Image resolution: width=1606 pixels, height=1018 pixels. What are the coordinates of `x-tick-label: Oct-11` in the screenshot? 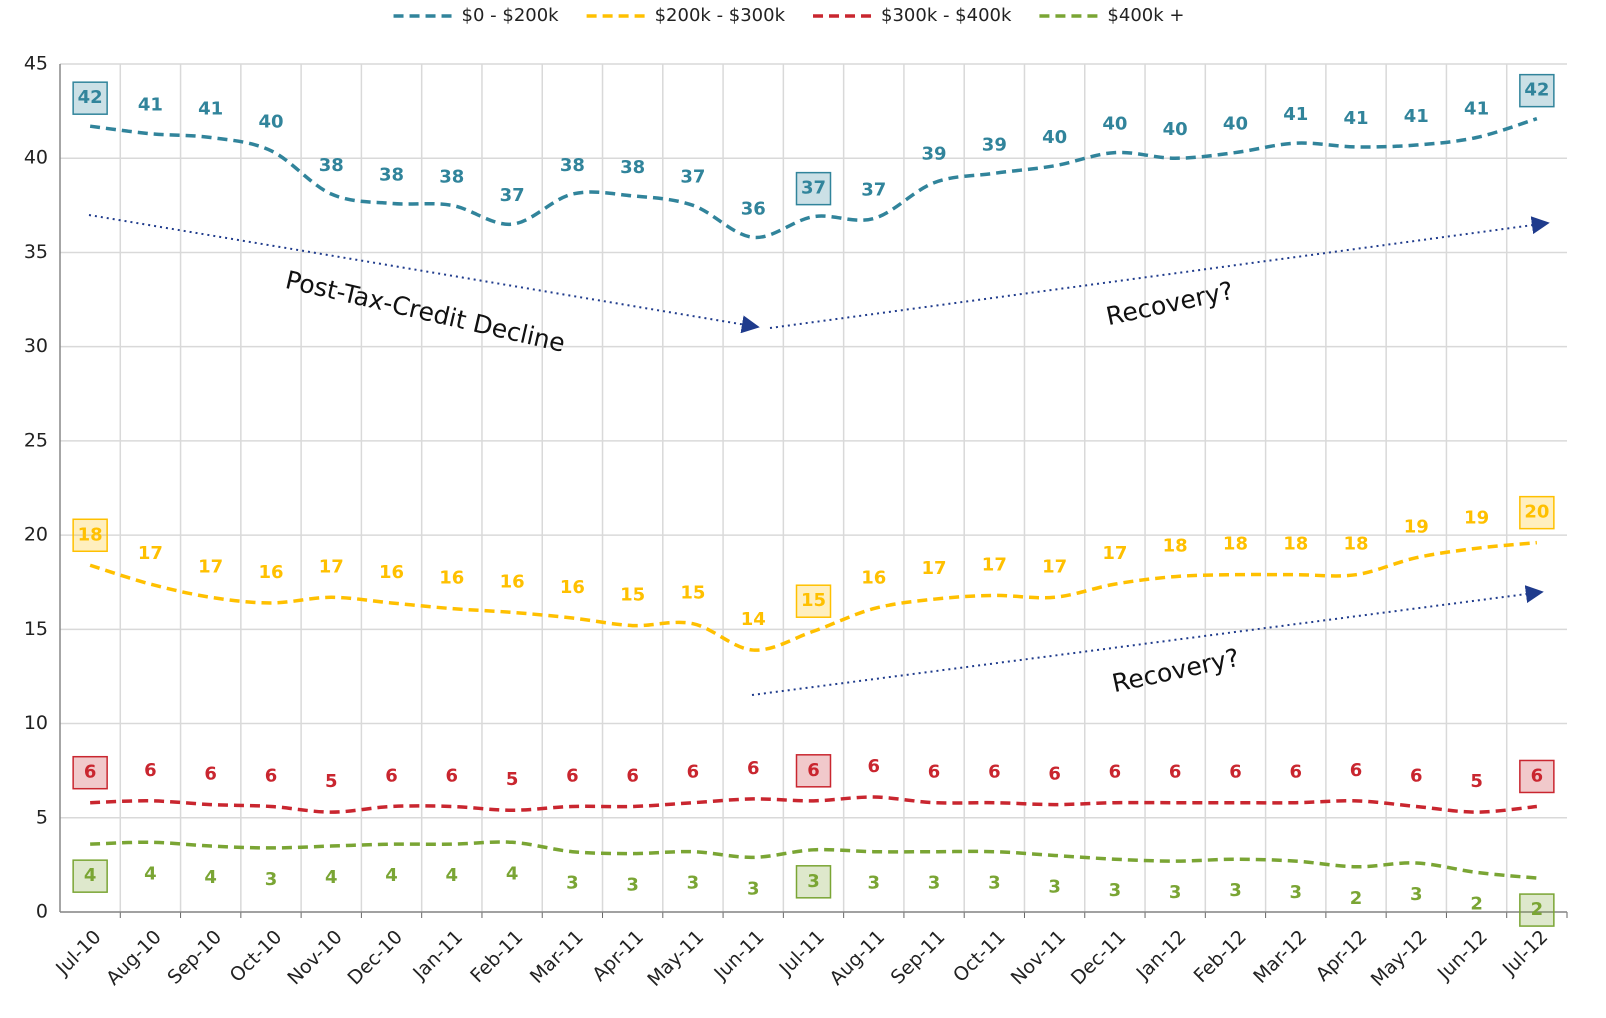 It's located at (979, 956).